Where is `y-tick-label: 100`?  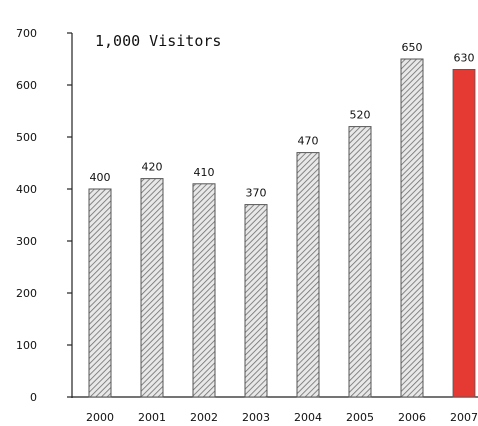 y-tick-label: 100 is located at coordinates (26, 345).